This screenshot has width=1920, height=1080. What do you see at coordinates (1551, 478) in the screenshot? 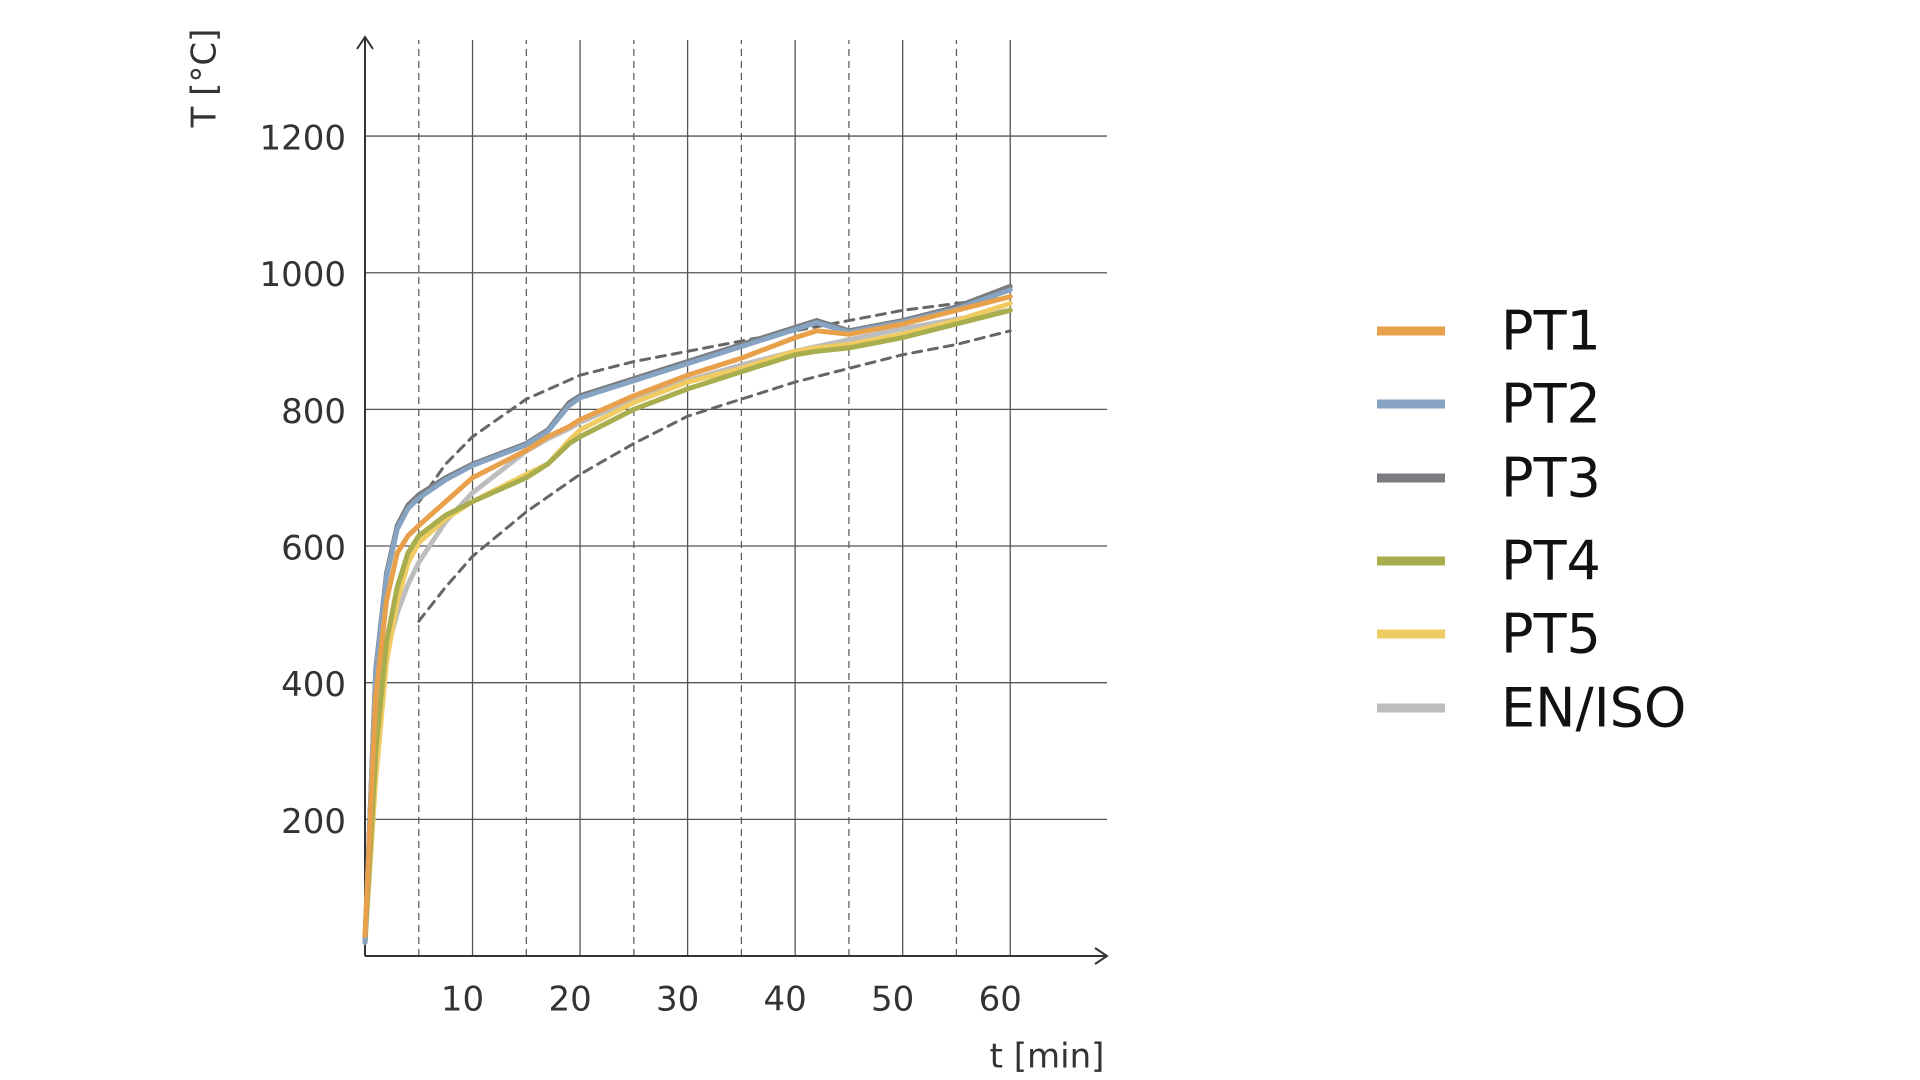
I see `legend-label: PT3` at bounding box center [1551, 478].